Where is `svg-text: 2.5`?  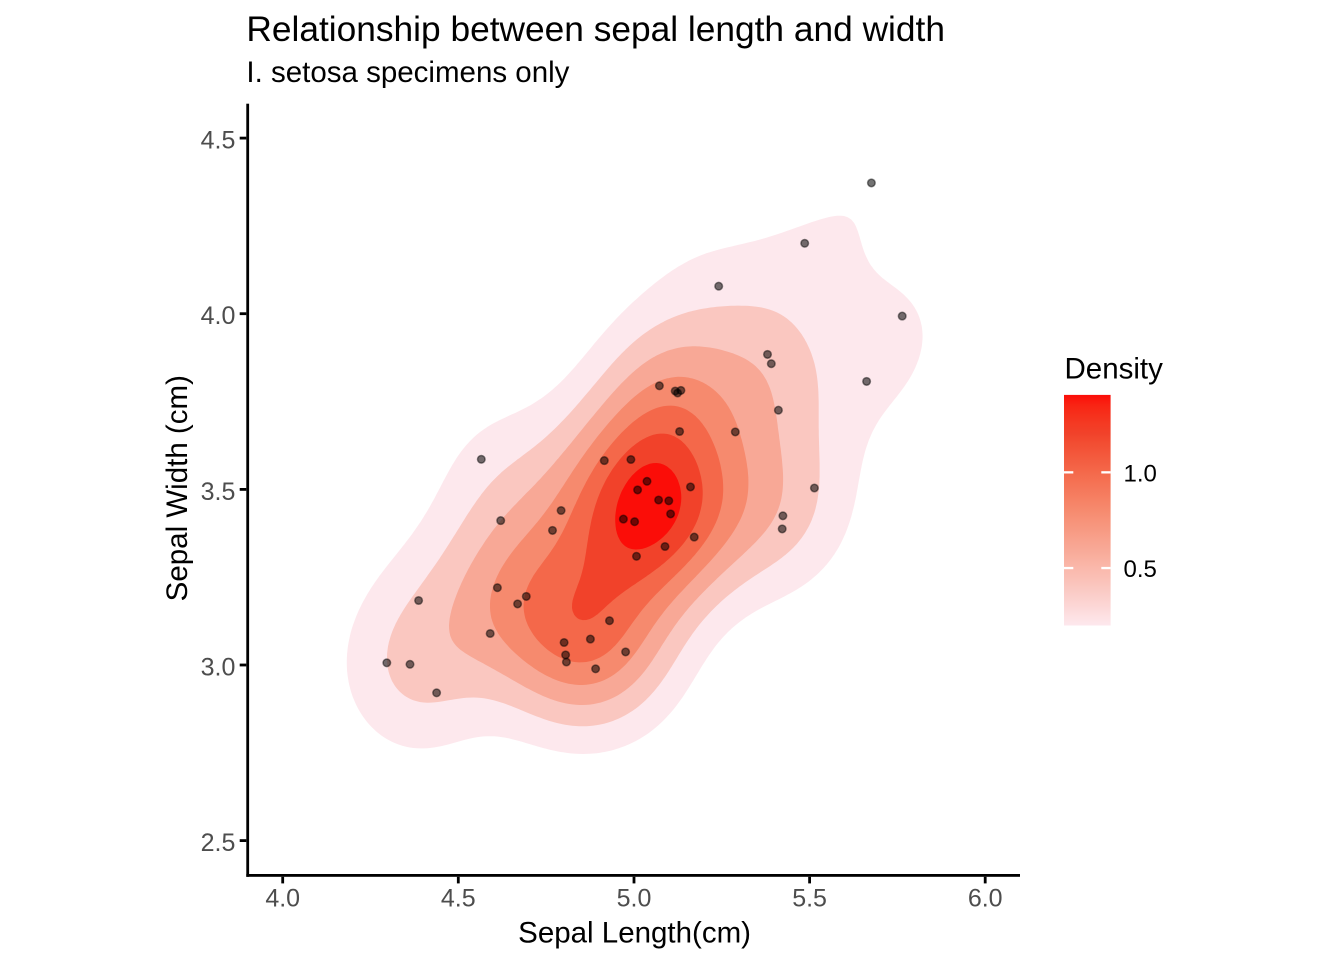
svg-text: 2.5 is located at coordinates (218, 843).